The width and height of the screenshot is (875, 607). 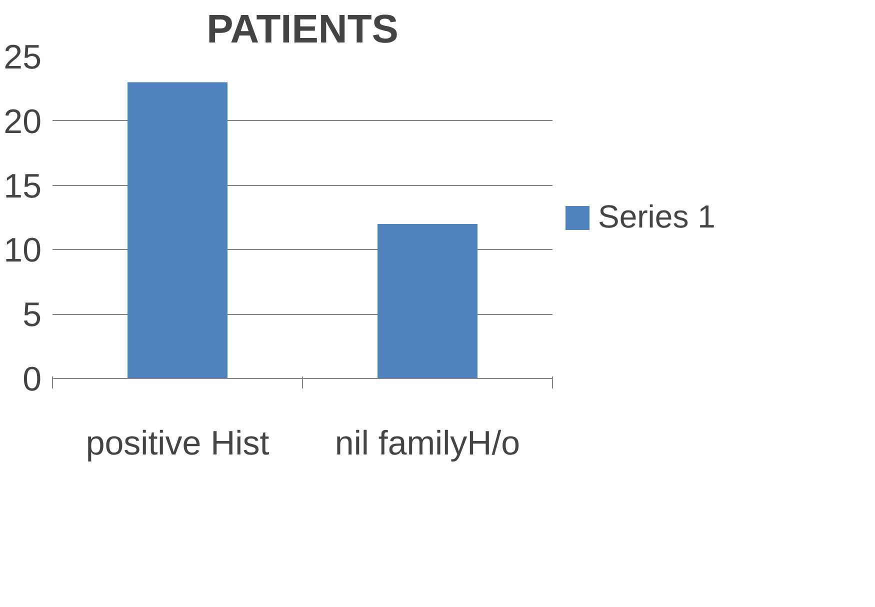 What do you see at coordinates (23, 251) in the screenshot?
I see `y-tick-label: 10` at bounding box center [23, 251].